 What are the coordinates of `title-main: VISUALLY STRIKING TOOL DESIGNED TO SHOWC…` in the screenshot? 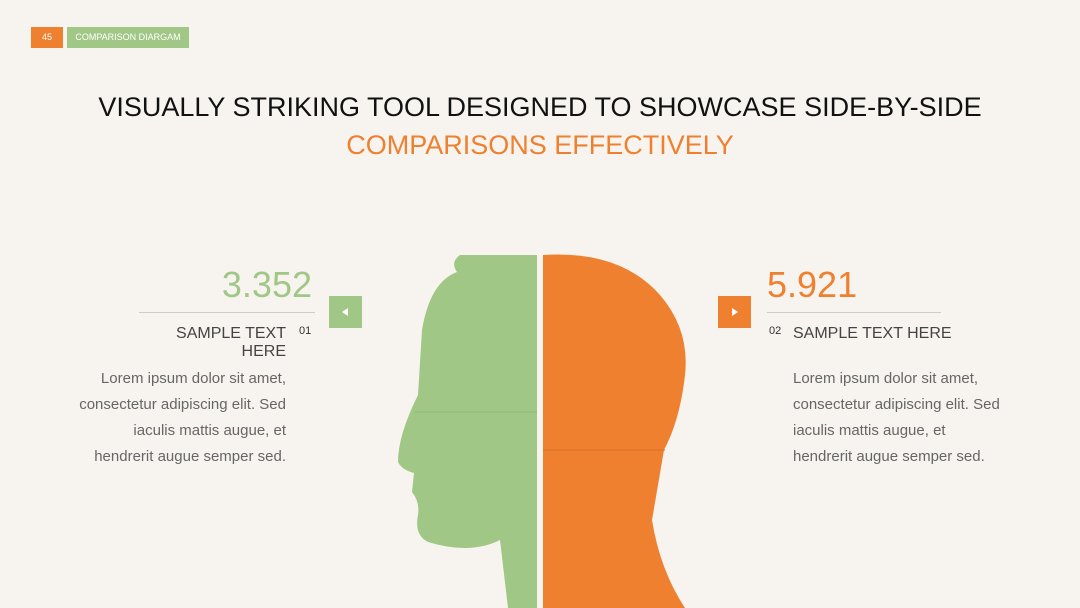 It's located at (540, 107).